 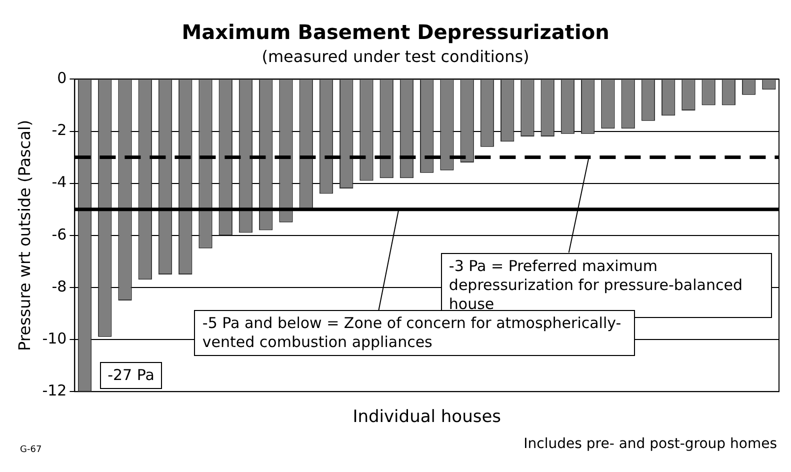 What do you see at coordinates (131, 375) in the screenshot?
I see `annotation: -27 Pa` at bounding box center [131, 375].